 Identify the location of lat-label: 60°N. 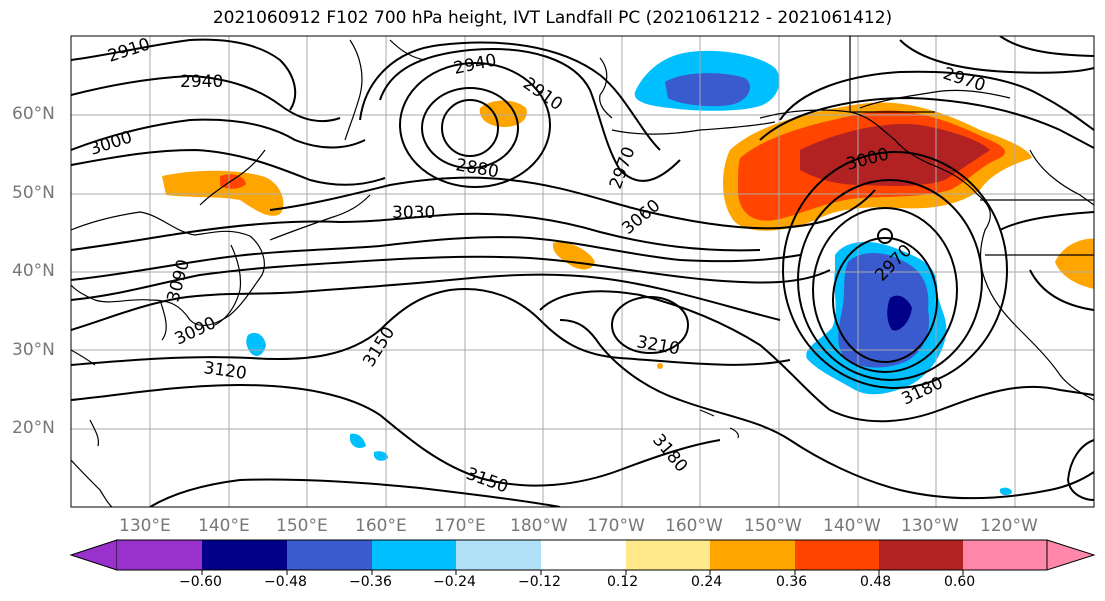
(33, 114).